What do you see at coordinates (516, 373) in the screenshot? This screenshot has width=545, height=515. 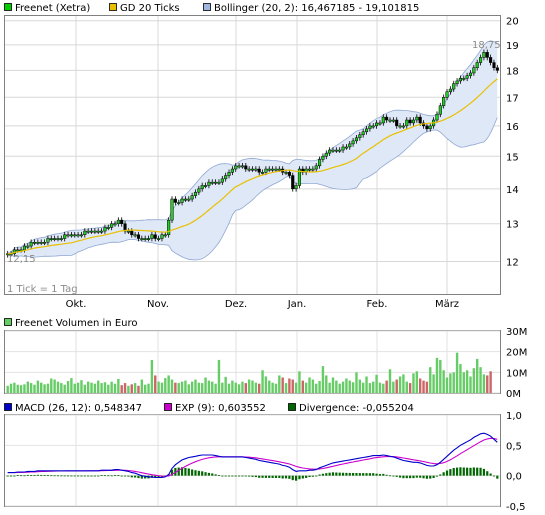 I see `volume-y-tick: 10M` at bounding box center [516, 373].